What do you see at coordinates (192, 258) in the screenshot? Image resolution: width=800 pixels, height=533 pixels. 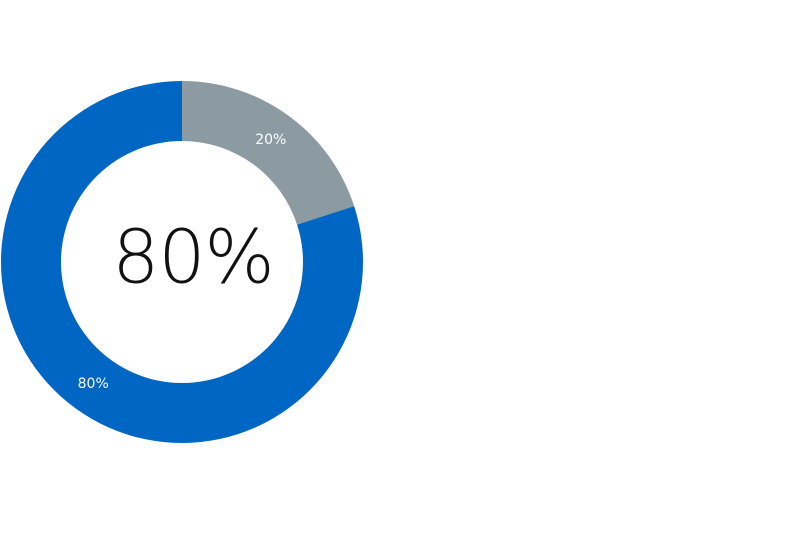 I see `center-value-label: 80%` at bounding box center [192, 258].